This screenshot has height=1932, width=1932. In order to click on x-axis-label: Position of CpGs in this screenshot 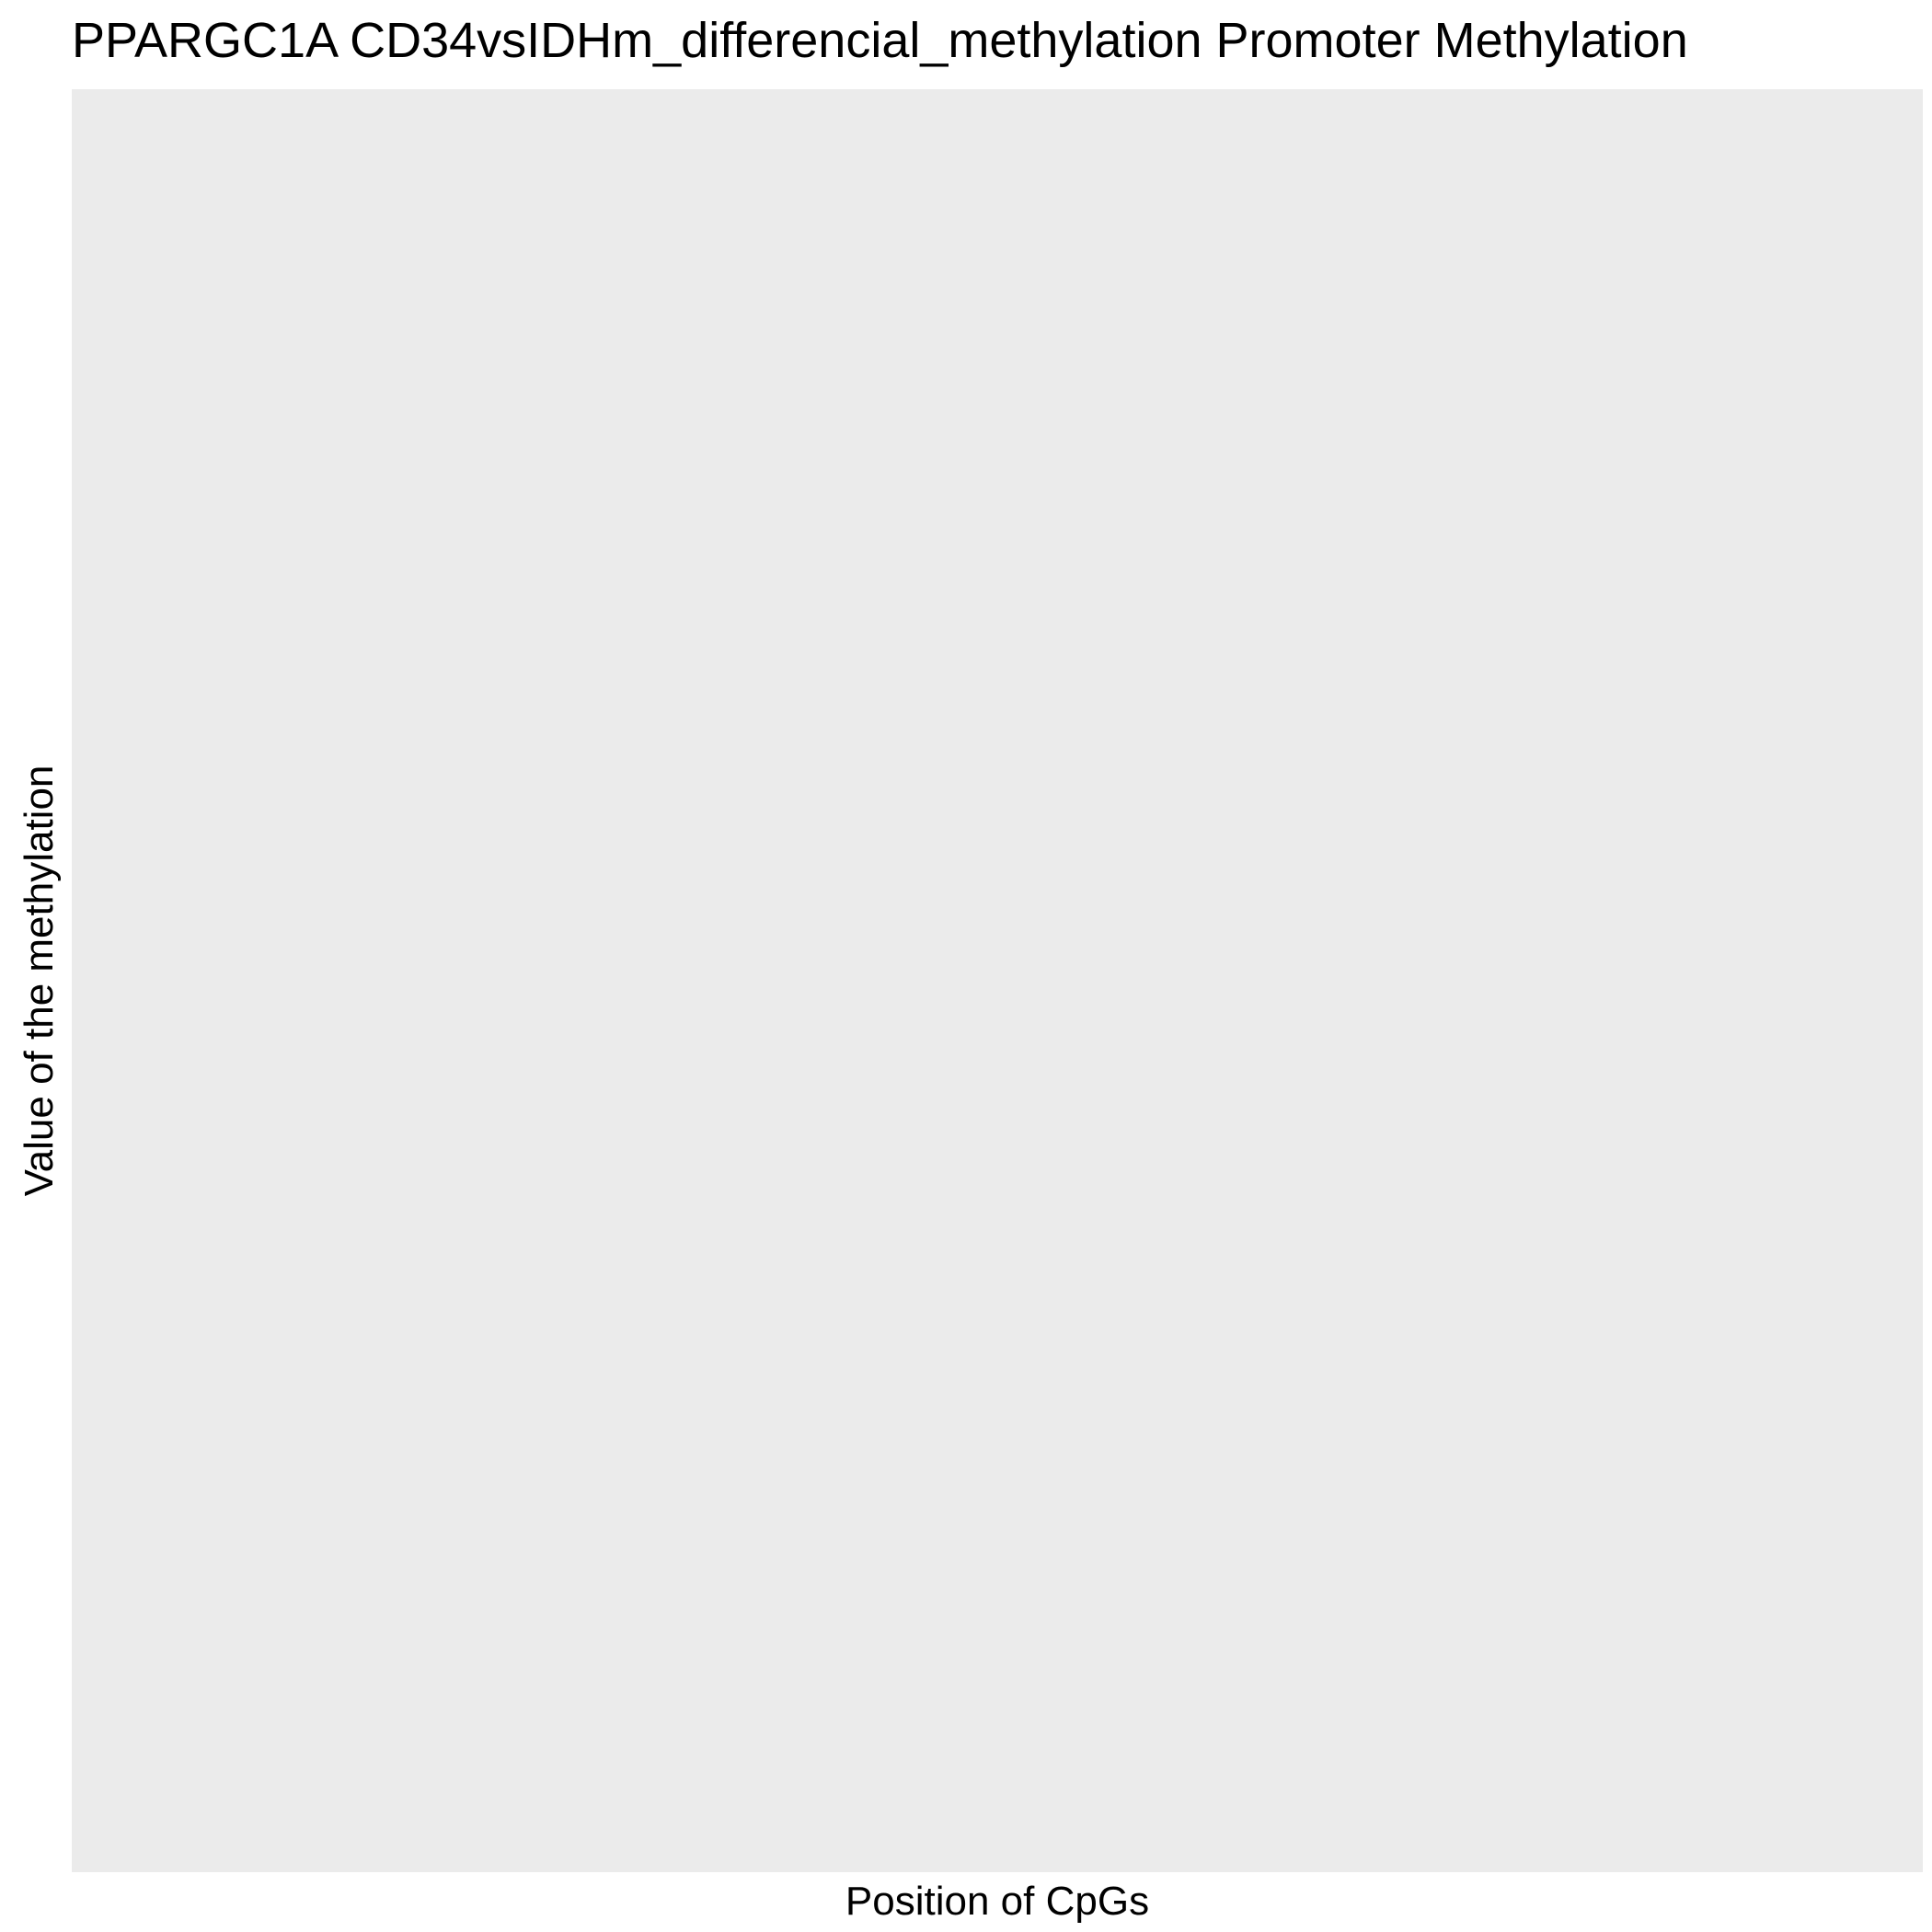, I will do `click(997, 1901)`.